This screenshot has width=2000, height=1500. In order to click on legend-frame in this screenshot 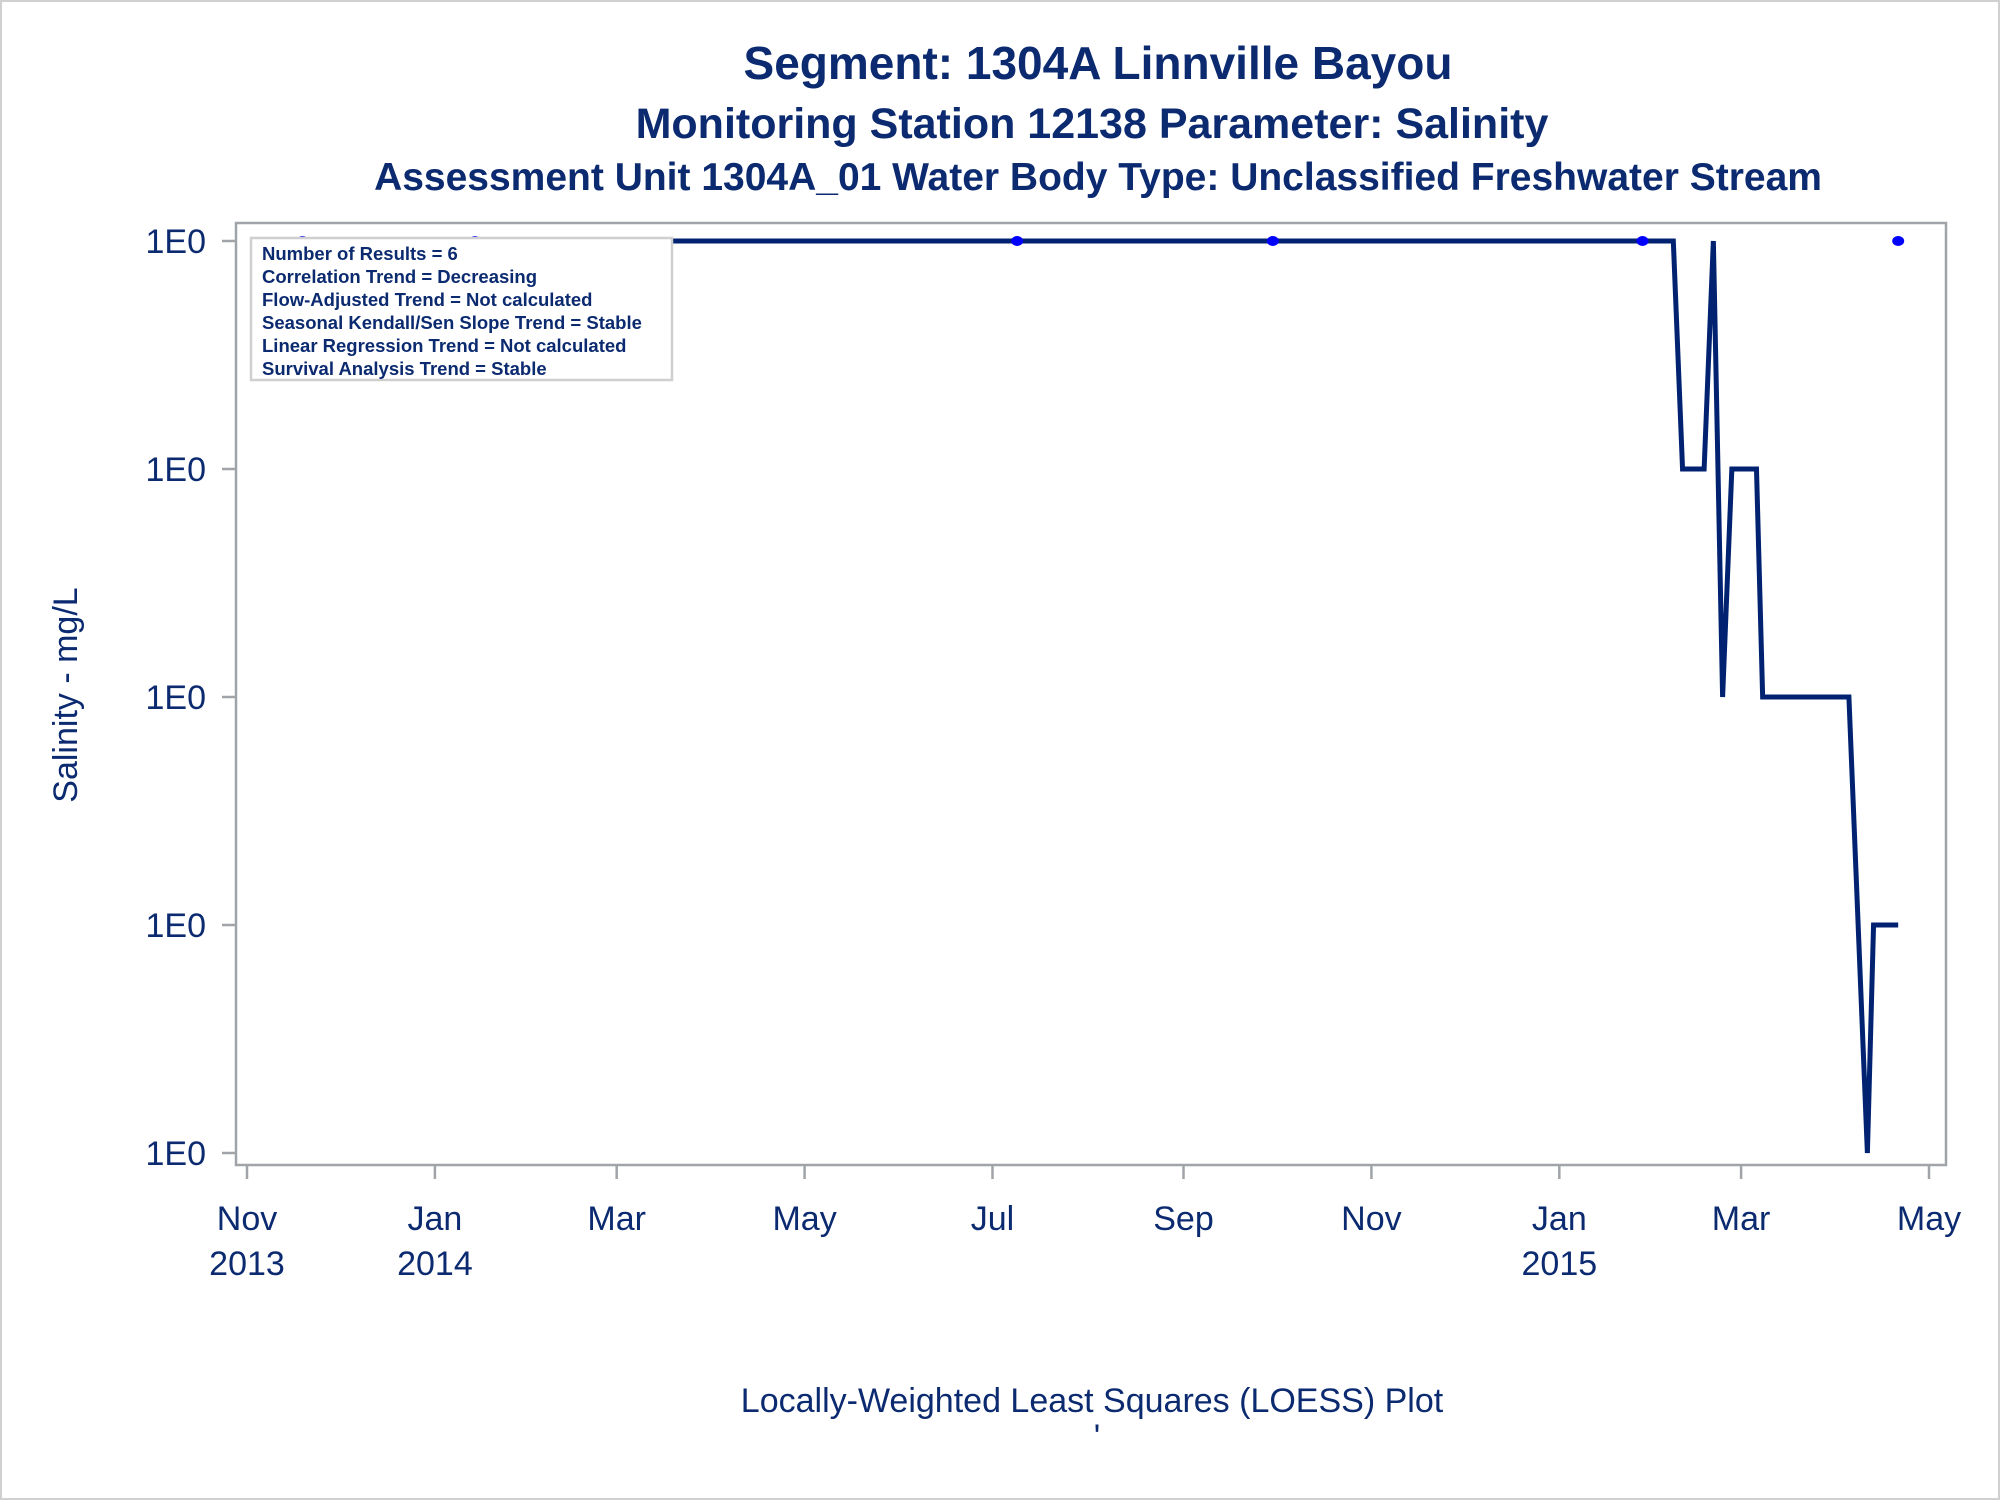, I will do `click(461, 309)`.